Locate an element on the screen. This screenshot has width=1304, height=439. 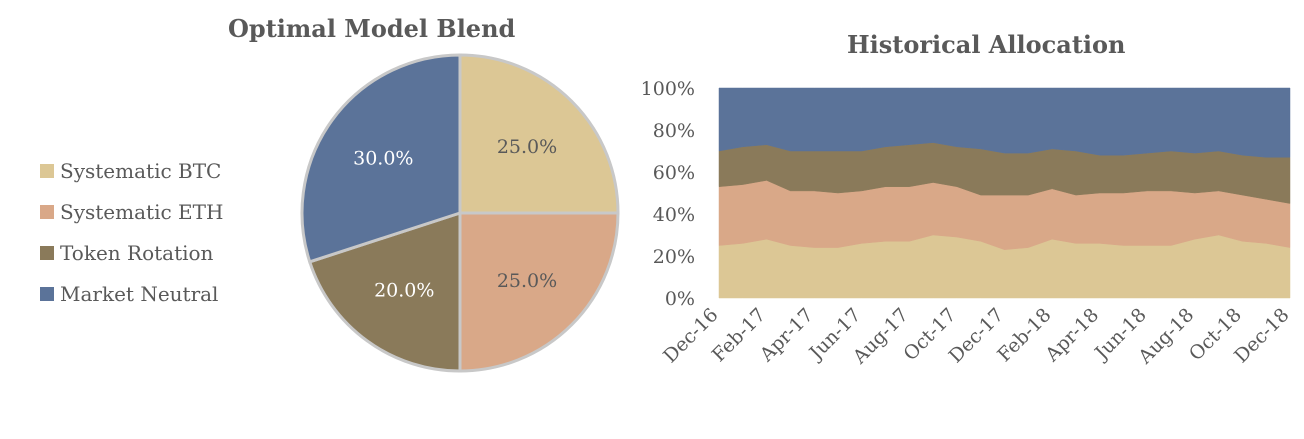
legend-label: Market Neutral is located at coordinates (139, 293).